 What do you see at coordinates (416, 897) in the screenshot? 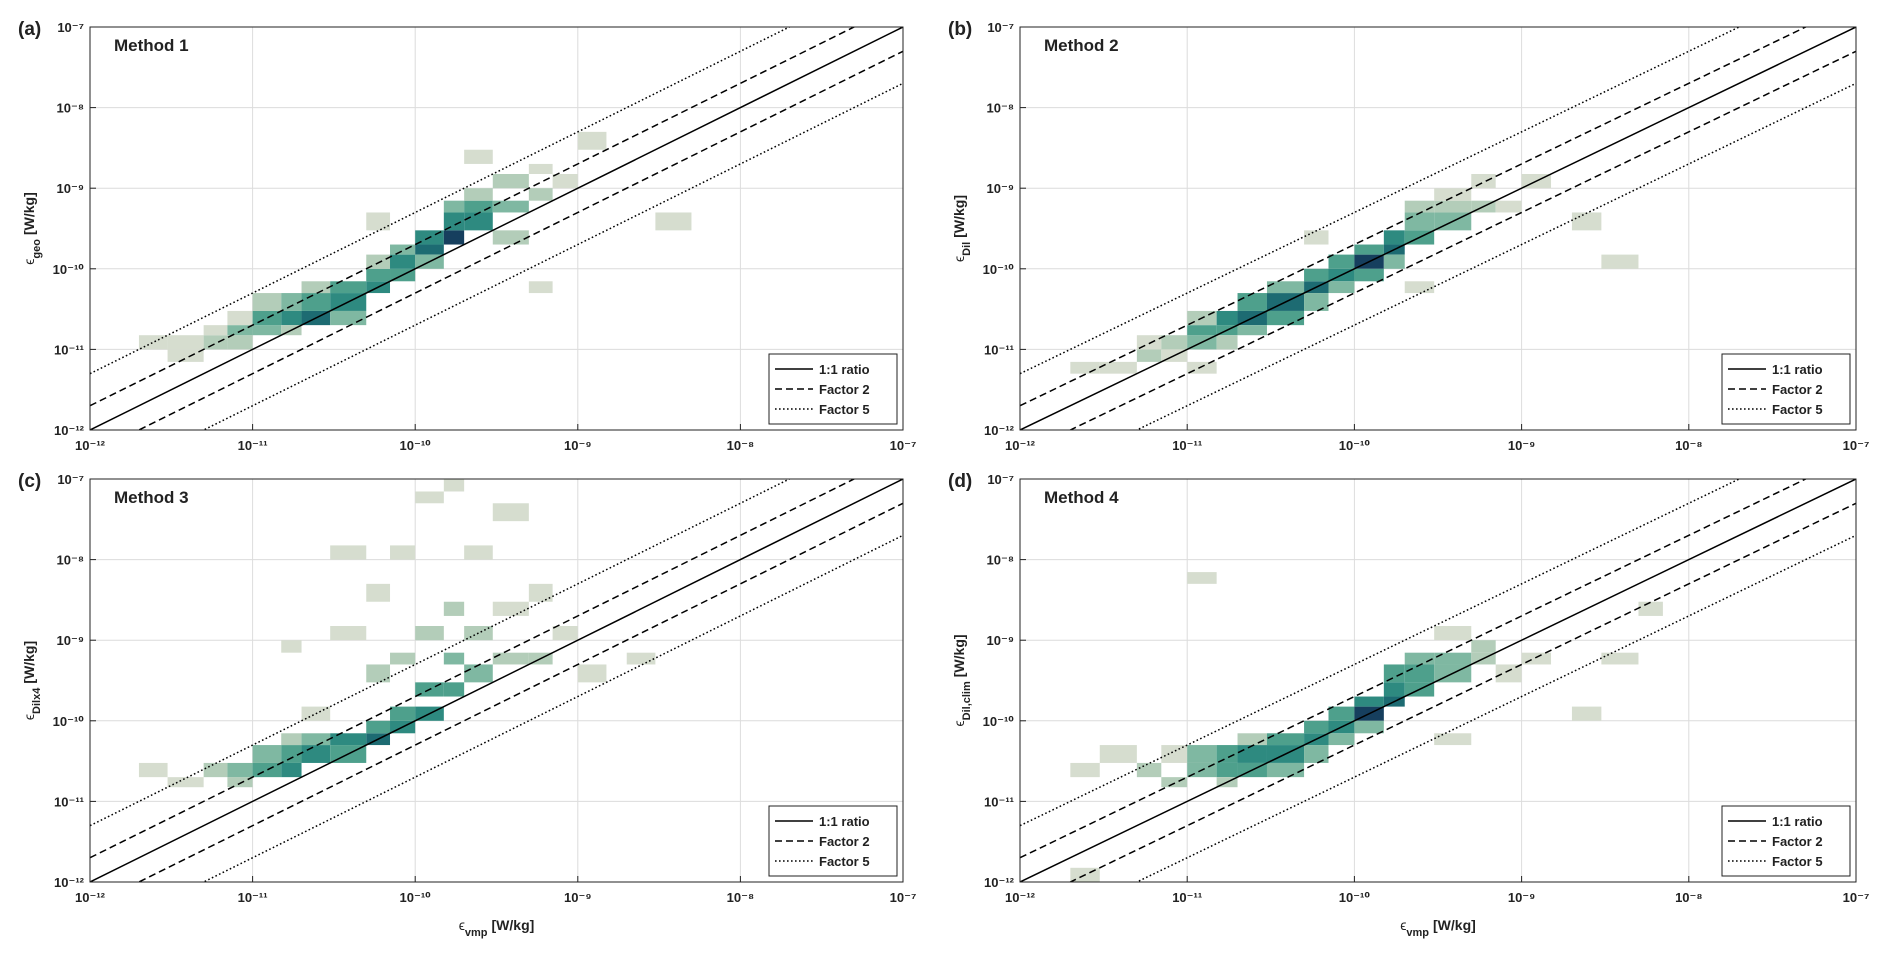
I see `x-tick-label: 10⁻¹⁰` at bounding box center [416, 897].